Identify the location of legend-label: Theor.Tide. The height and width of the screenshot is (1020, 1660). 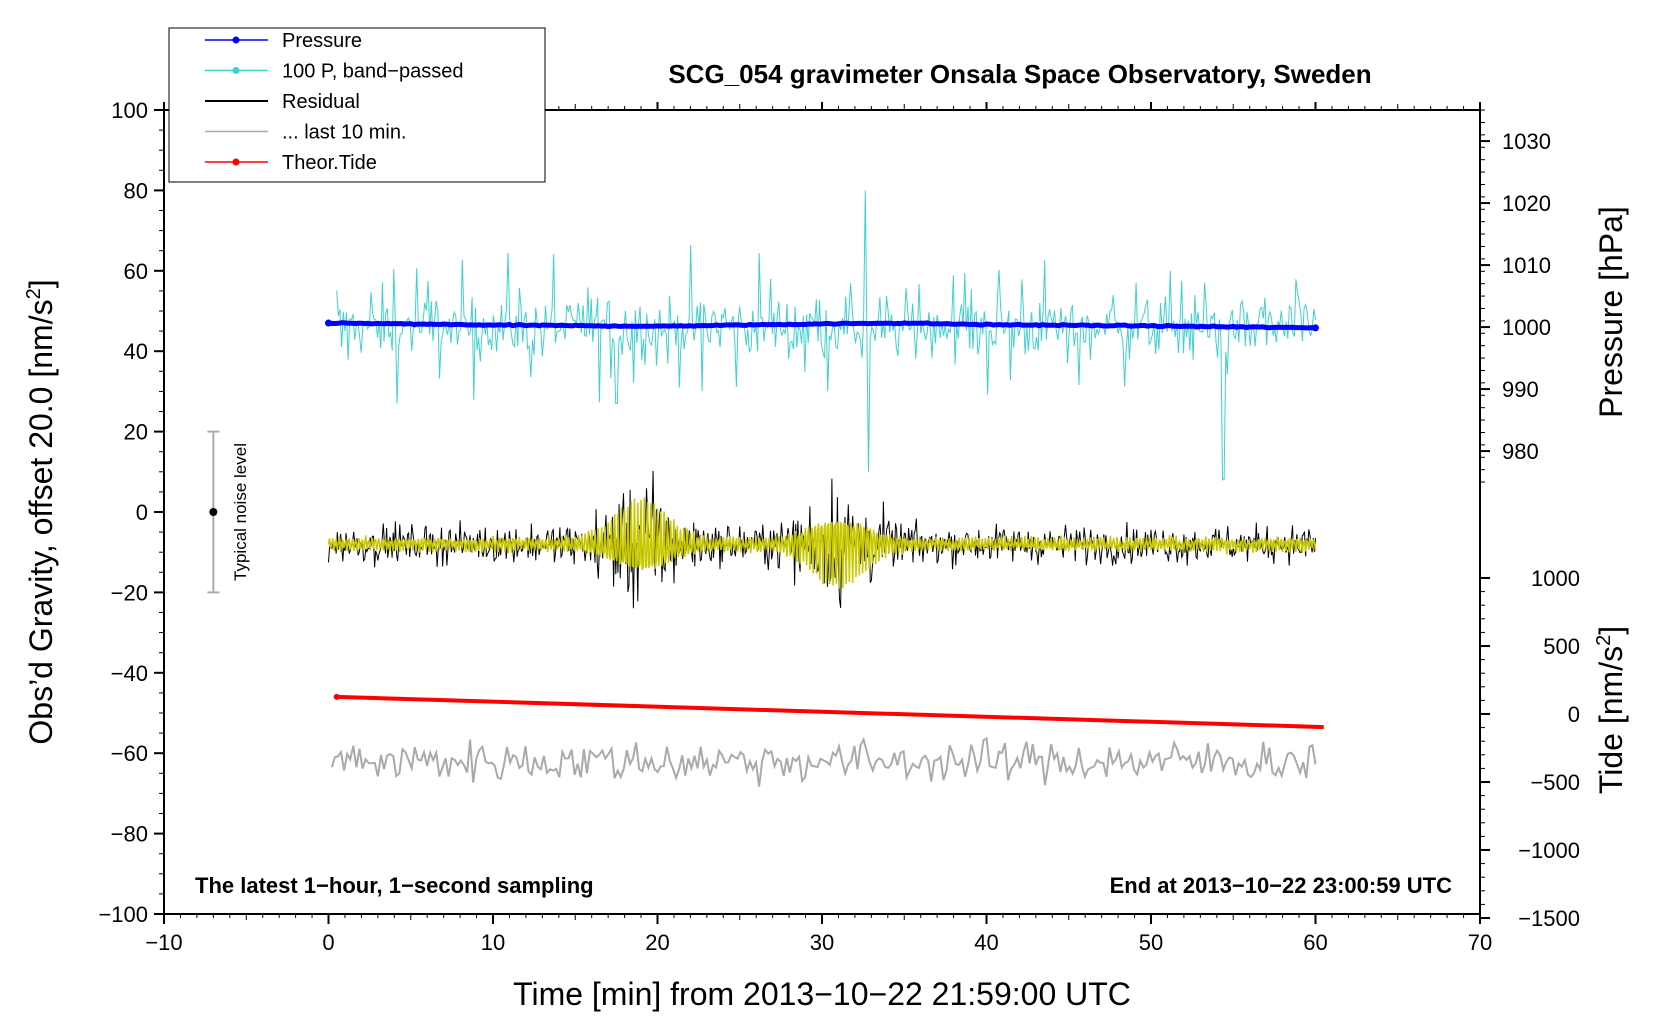
(329, 163).